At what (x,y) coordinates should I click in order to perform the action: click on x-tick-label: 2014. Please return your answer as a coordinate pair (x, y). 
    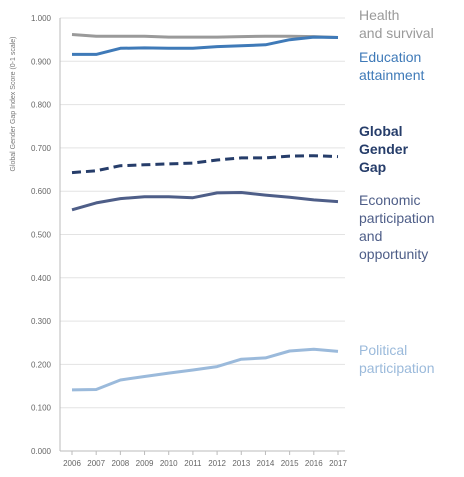
    Looking at the image, I should click on (266, 463).